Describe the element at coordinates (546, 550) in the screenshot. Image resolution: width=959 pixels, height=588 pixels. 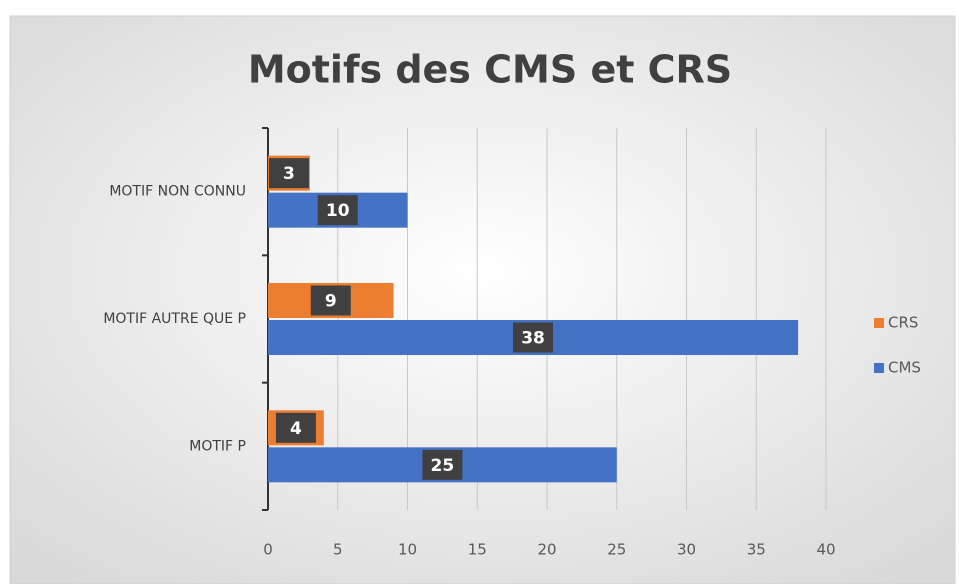
I see `x-tick-label: 20` at that location.